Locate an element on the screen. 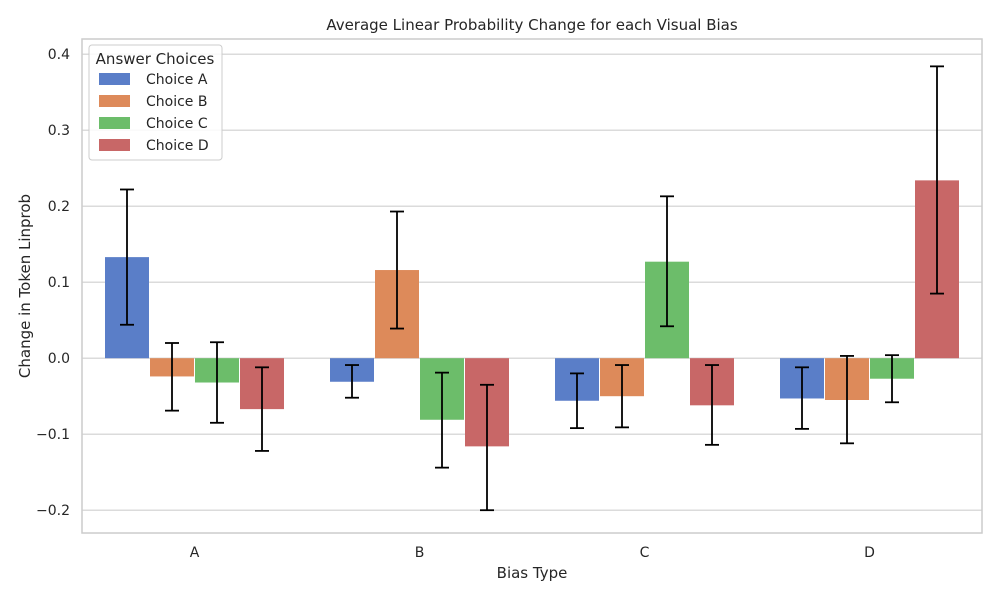 The height and width of the screenshot is (600, 1000). y-tick-labels: −0.2 −0.1 0.0 0.1 0.2 0.3 0.4 is located at coordinates (53, 283).